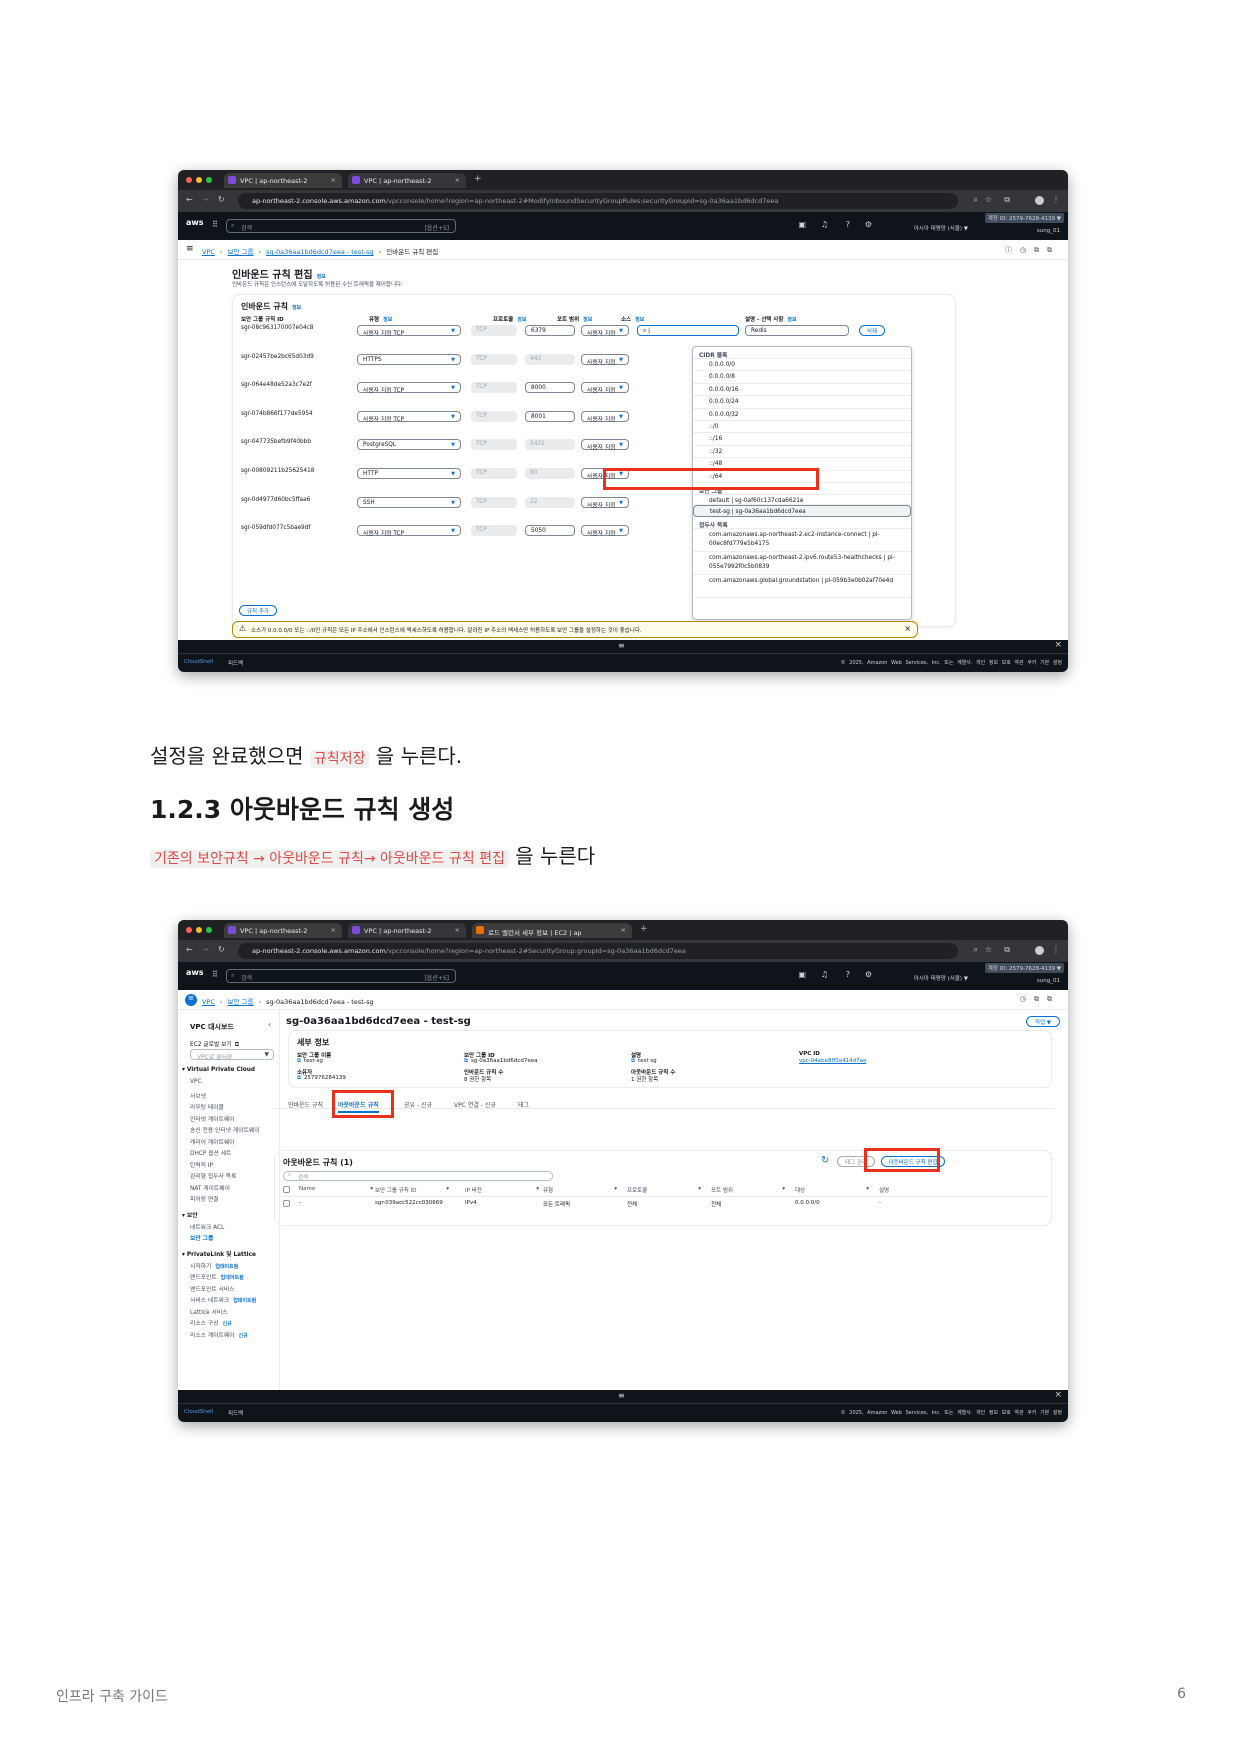  Describe the element at coordinates (210, 1188) in the screenshot. I see `sidebar-item: NAT 게이트웨이` at that location.